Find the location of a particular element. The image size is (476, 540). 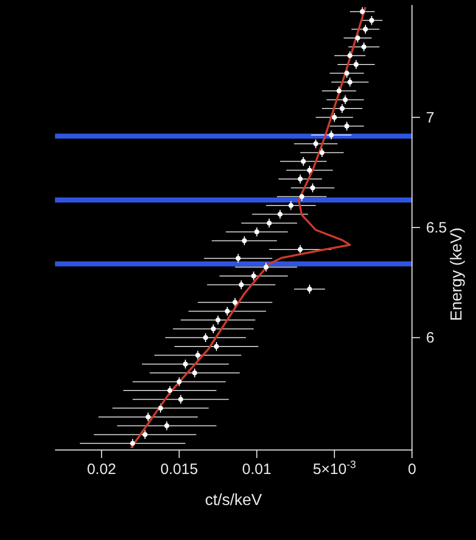

x-tick-label: 0.015 is located at coordinates (179, 469).